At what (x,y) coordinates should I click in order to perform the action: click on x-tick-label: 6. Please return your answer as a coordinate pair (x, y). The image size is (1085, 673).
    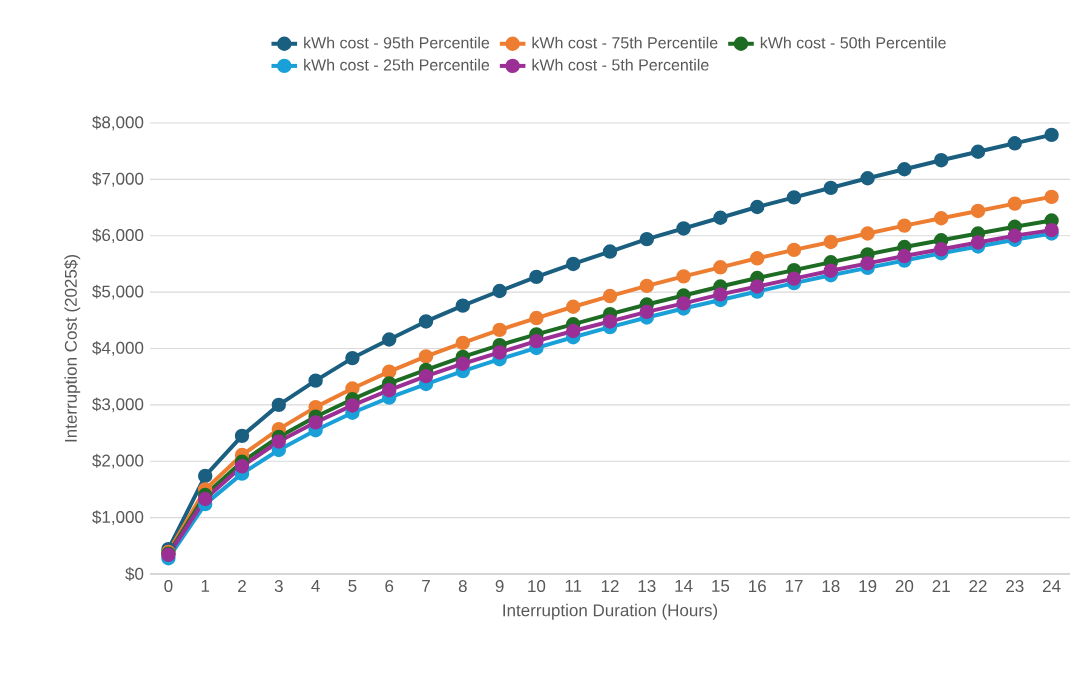
    Looking at the image, I should click on (389, 586).